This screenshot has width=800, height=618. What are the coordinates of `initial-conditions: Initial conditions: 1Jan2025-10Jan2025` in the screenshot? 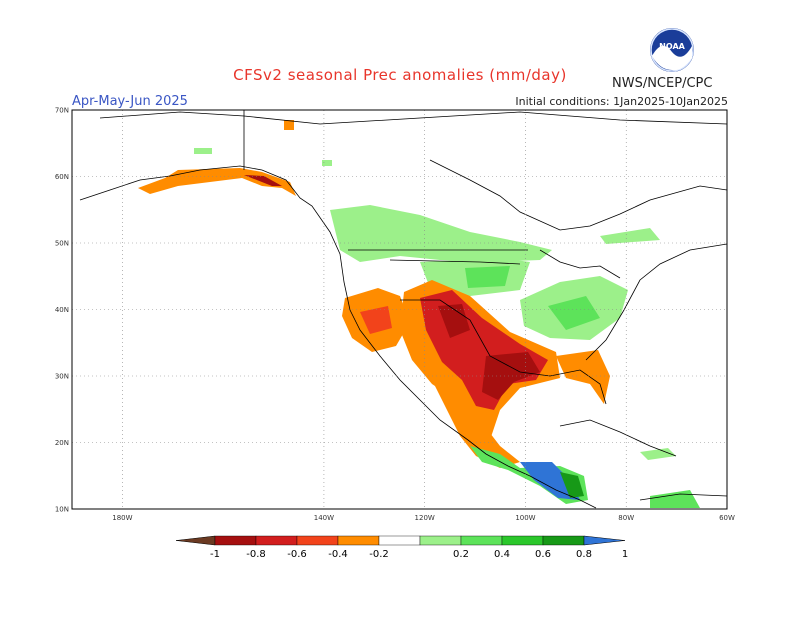 It's located at (621, 101).